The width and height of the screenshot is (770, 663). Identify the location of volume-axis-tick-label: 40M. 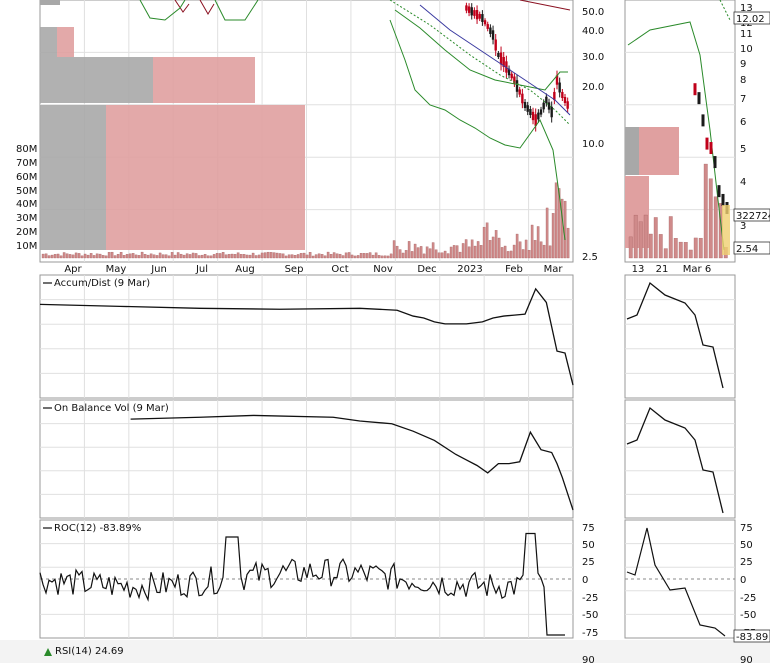
(26, 204).